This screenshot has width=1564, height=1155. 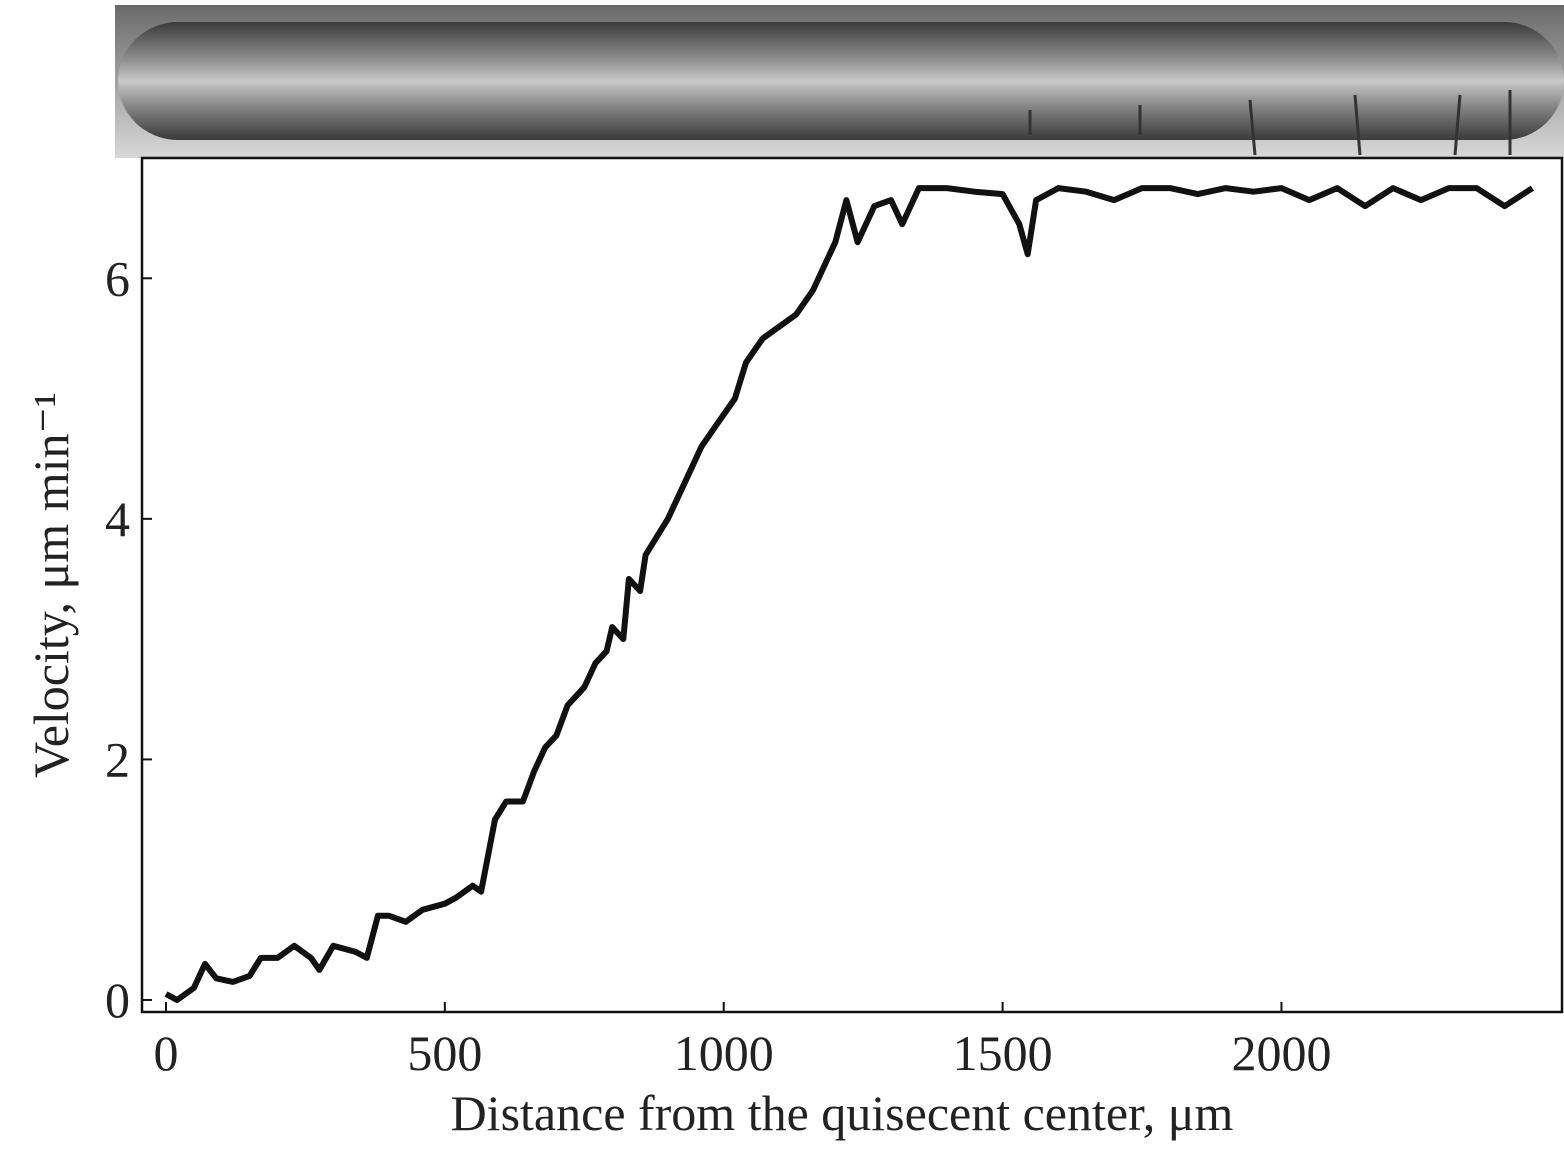 I want to click on root-photo, so click(x=839, y=81).